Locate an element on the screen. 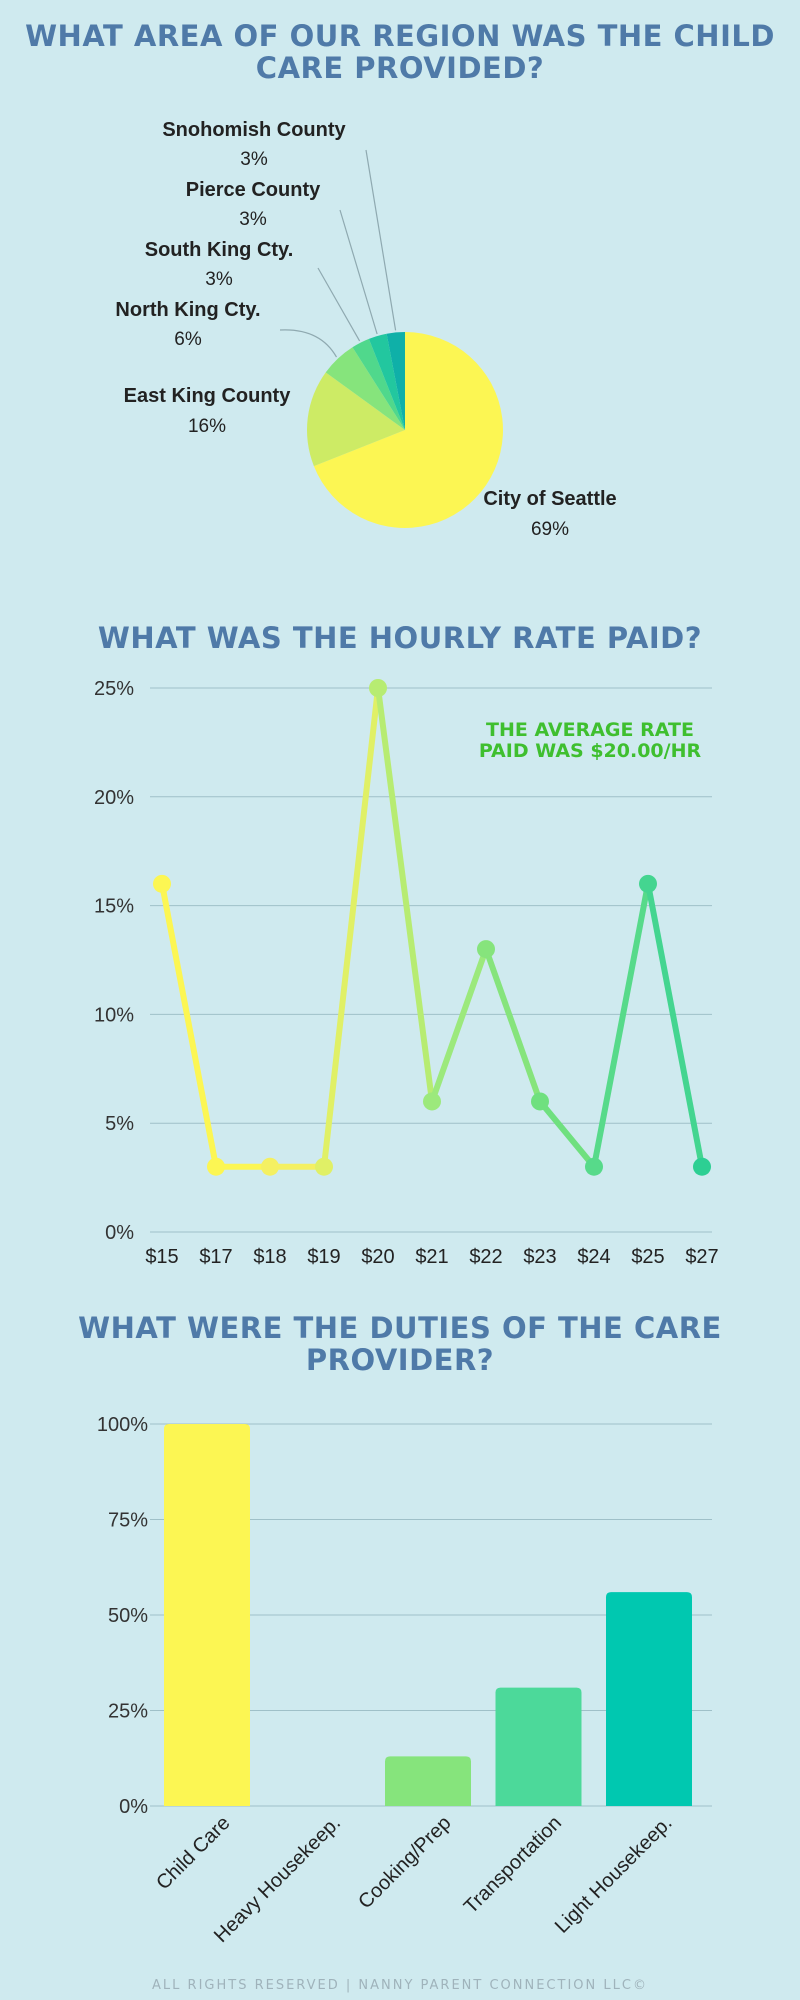 The height and width of the screenshot is (2000, 800). y-tick-50: 50% is located at coordinates (128, 1616).